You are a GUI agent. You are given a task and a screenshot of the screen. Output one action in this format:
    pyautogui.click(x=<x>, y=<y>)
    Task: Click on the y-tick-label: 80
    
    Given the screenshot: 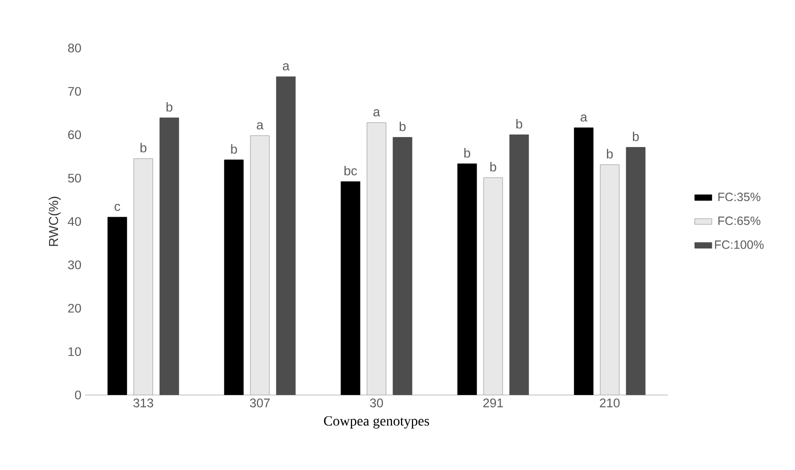 What is the action you would take?
    pyautogui.click(x=74, y=48)
    